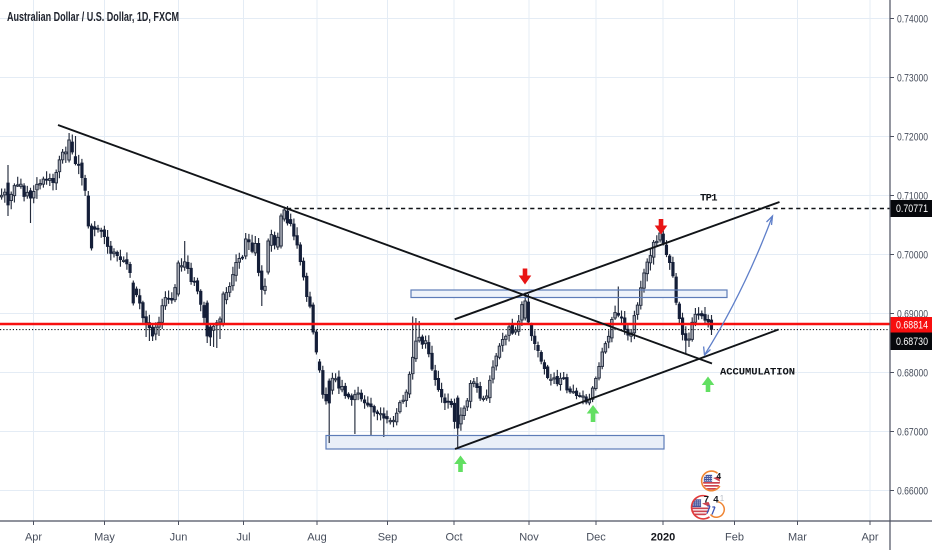  I want to click on svg-text: 1, so click(722, 498).